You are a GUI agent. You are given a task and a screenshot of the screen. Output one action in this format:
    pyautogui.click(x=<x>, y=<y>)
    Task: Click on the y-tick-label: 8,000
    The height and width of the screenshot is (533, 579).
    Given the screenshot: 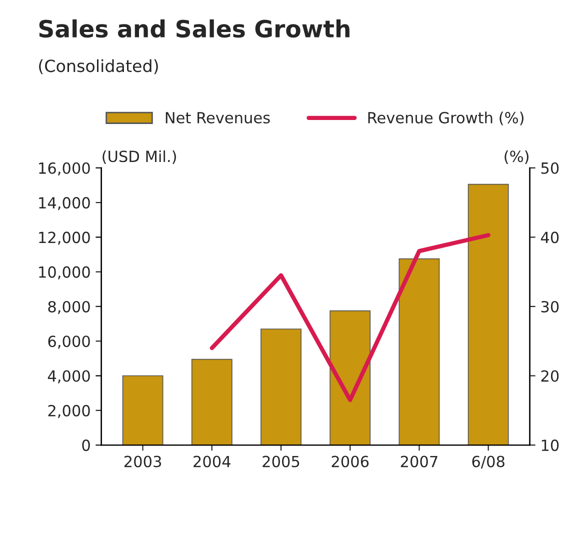 What is the action you would take?
    pyautogui.click(x=69, y=307)
    